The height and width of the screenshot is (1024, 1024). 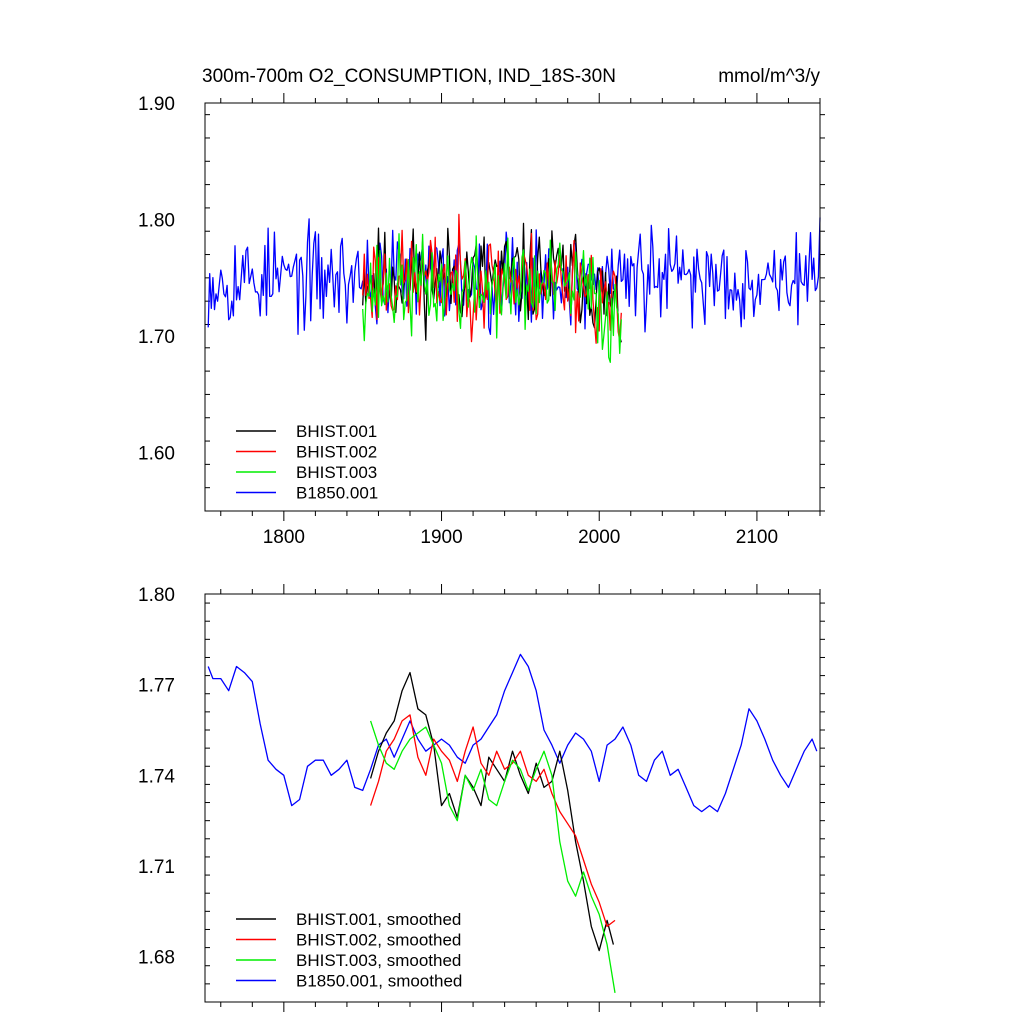 I want to click on bottom-legend-label: BHIST.002, smoothed, so click(x=378, y=940).